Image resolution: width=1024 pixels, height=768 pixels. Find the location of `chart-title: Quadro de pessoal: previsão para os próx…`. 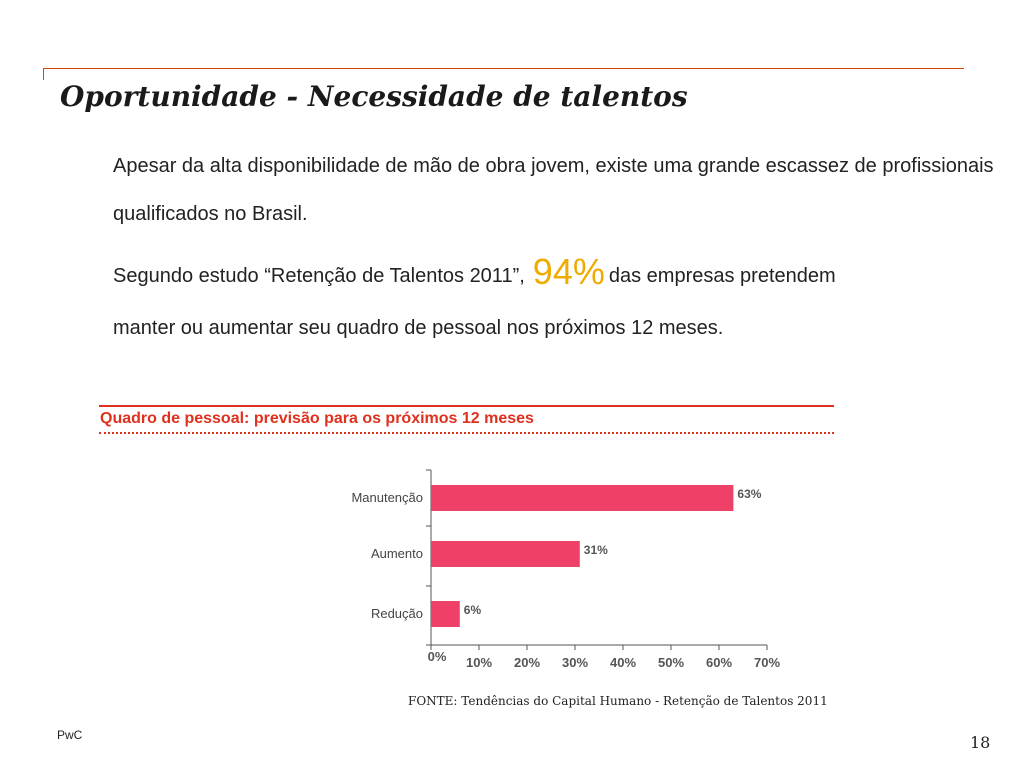

chart-title: Quadro de pessoal: previsão para os próx… is located at coordinates (317, 418).